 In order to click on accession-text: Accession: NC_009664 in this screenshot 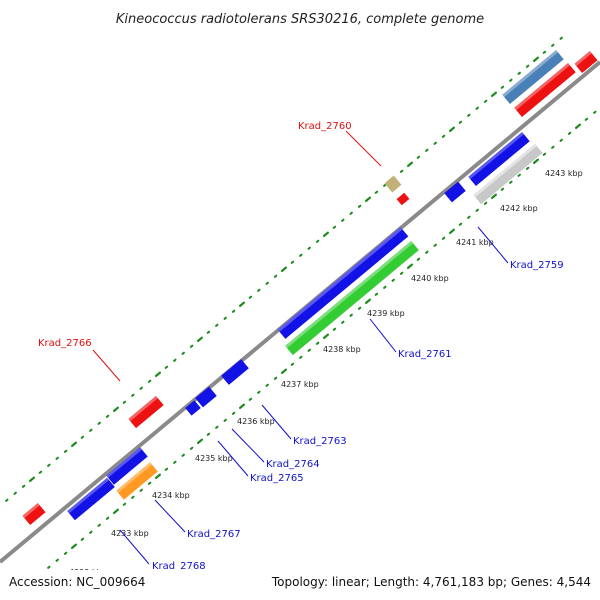, I will do `click(77, 582)`.